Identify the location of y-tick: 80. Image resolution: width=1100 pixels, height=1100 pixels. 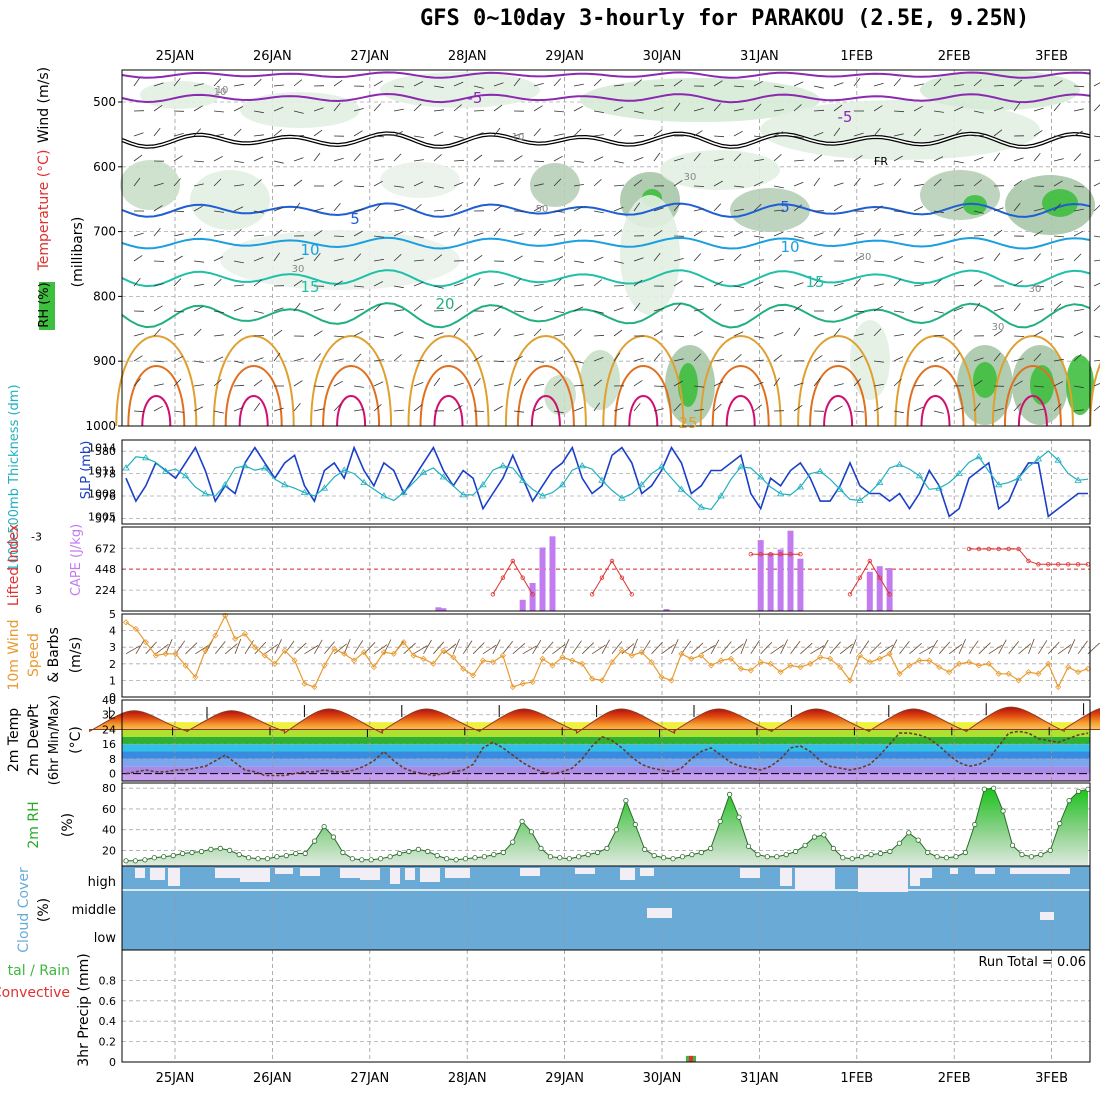
(109, 788).